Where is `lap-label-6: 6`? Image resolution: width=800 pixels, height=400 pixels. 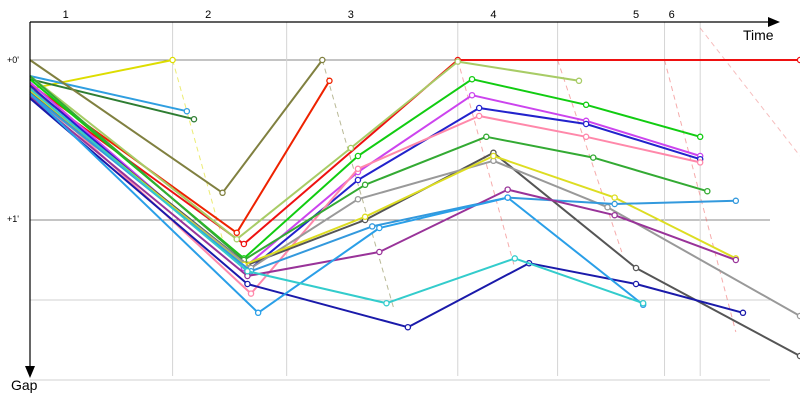 lap-label-6: 6 is located at coordinates (672, 15).